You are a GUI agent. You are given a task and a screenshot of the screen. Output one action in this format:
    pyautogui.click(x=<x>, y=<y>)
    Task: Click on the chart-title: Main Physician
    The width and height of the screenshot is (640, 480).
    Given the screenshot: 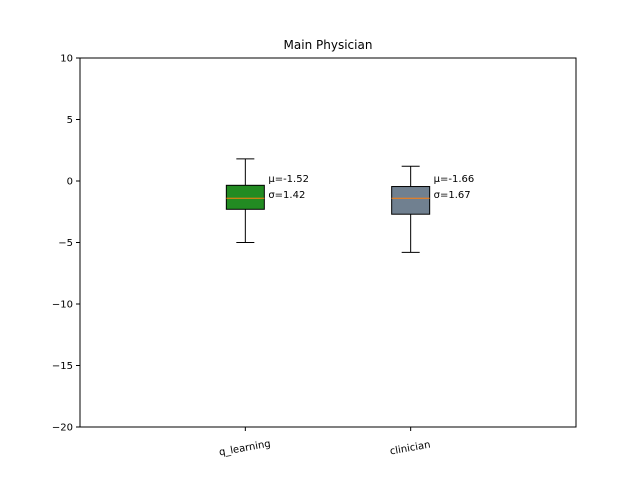 What is the action you would take?
    pyautogui.click(x=328, y=45)
    